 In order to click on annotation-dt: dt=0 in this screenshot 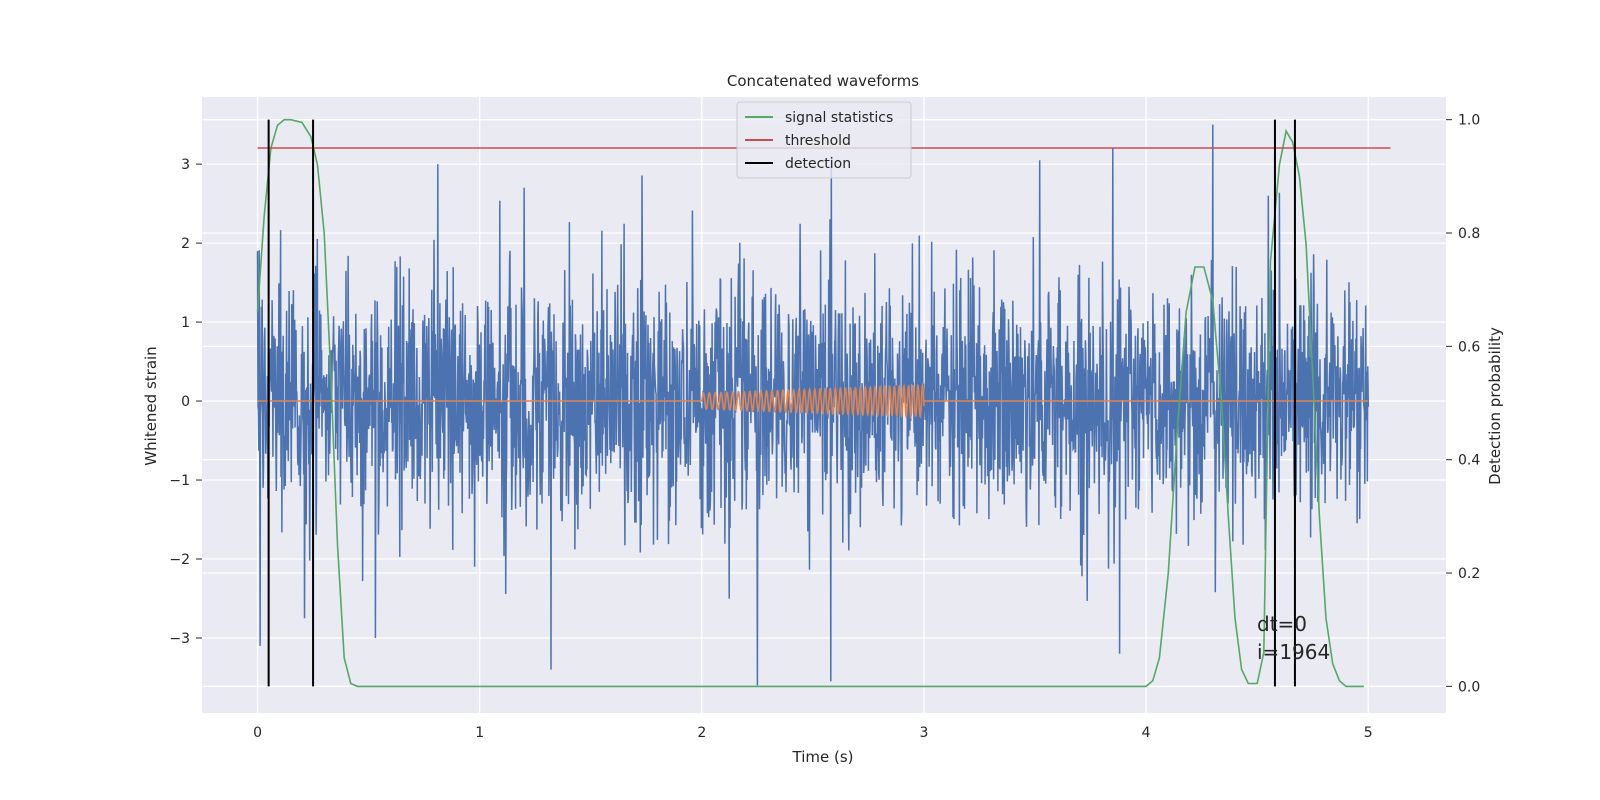, I will do `click(1282, 624)`.